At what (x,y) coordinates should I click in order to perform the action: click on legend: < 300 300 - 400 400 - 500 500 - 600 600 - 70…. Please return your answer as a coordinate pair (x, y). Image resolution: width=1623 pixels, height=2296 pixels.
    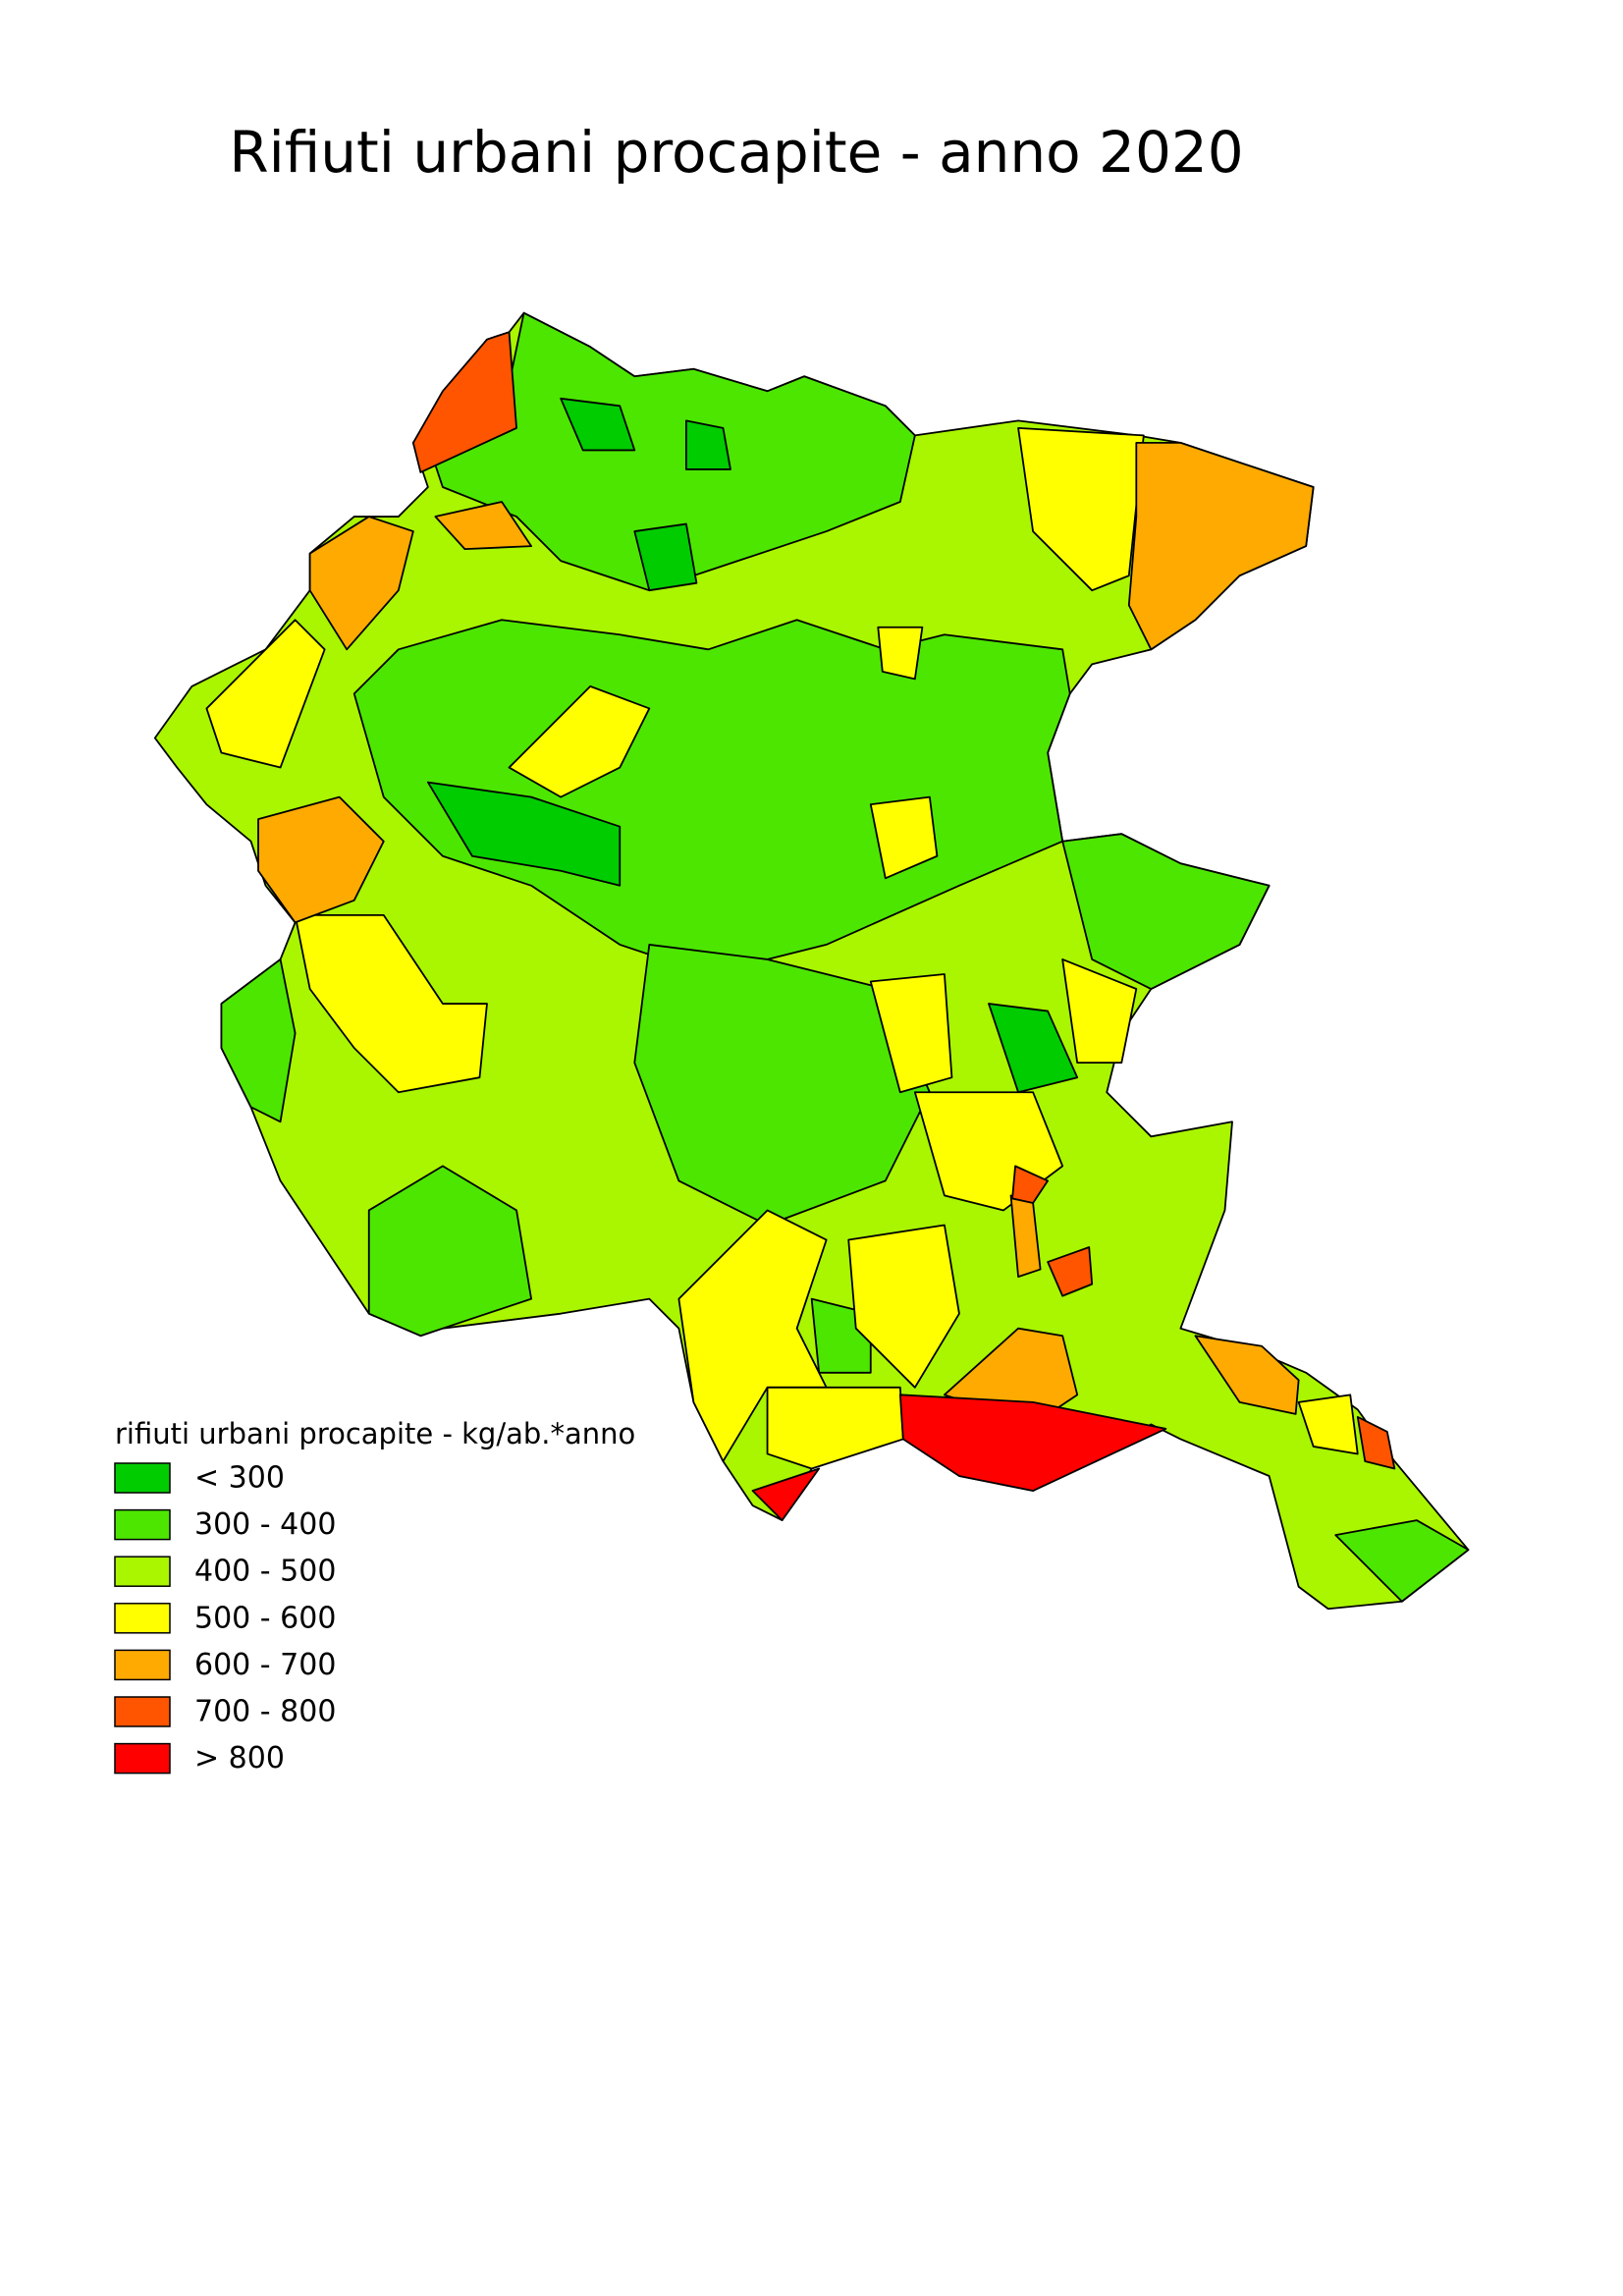
    Looking at the image, I should click on (225, 1618).